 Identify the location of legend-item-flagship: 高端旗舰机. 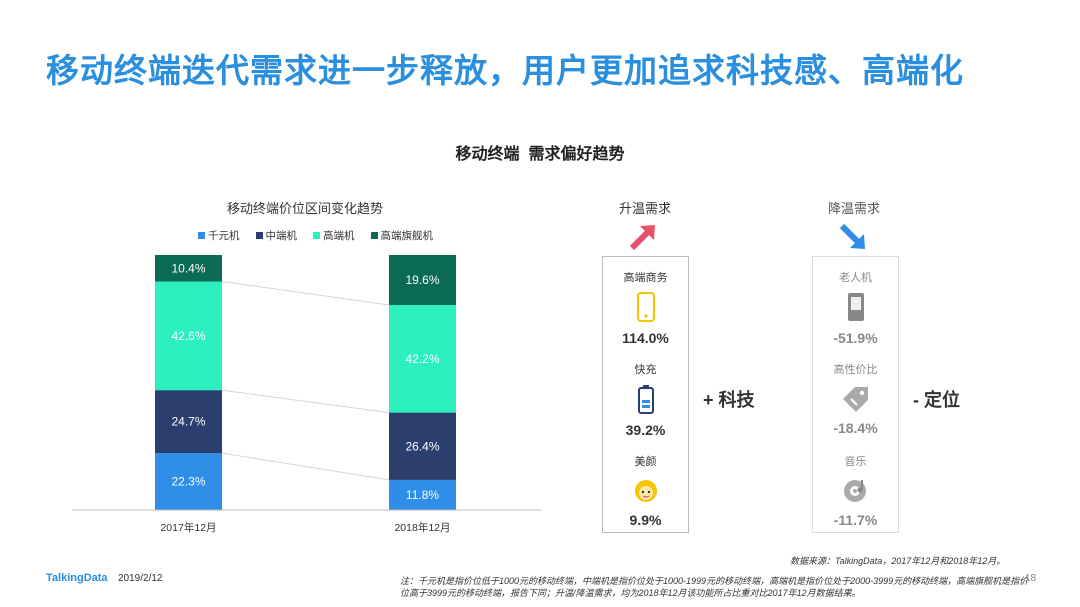
(402, 235).